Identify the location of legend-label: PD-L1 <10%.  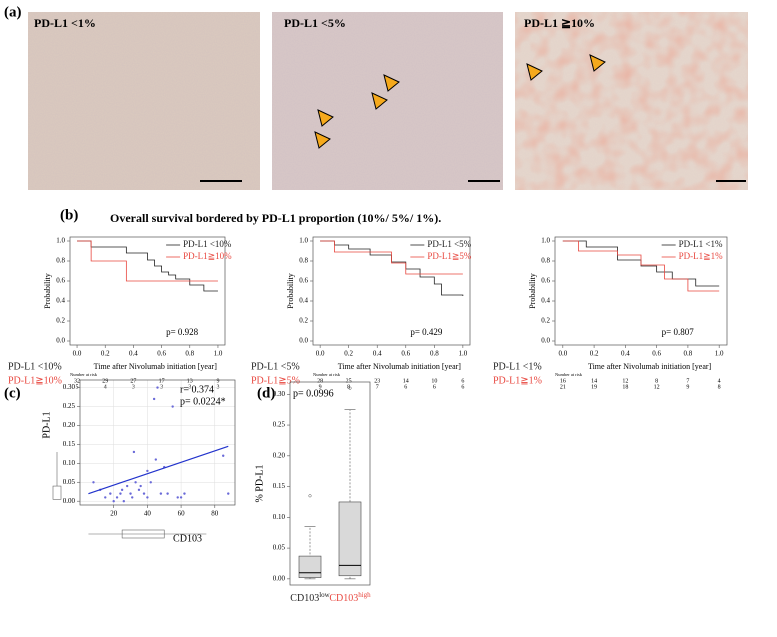
(207, 244).